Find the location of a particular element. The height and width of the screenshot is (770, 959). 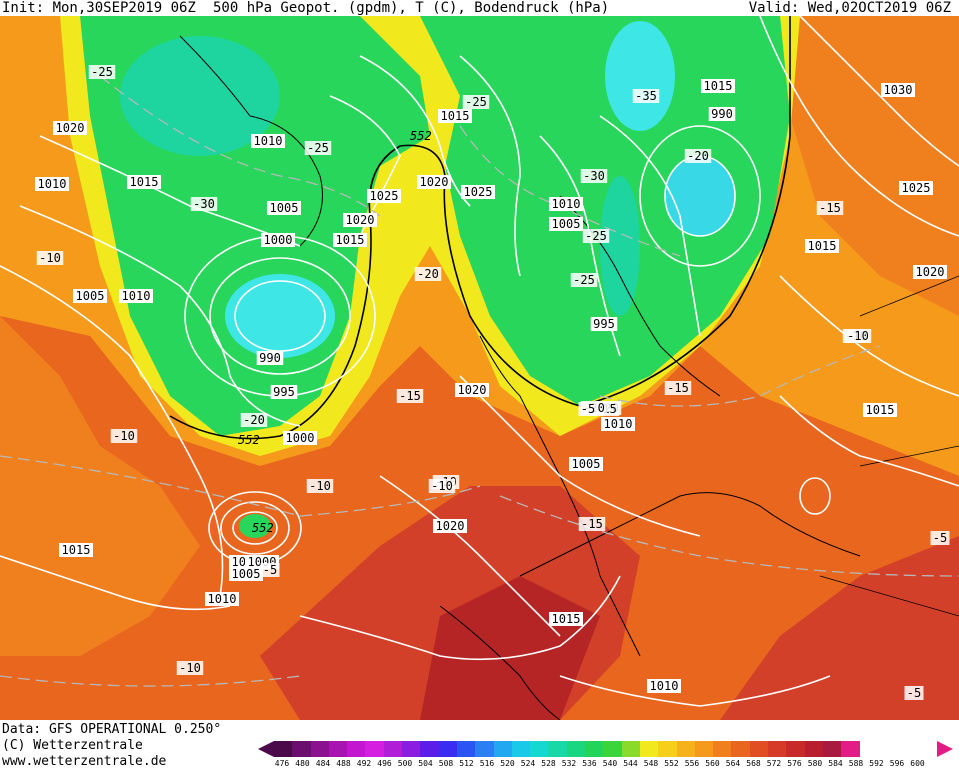

isobar-label: 1005 is located at coordinates (284, 208).